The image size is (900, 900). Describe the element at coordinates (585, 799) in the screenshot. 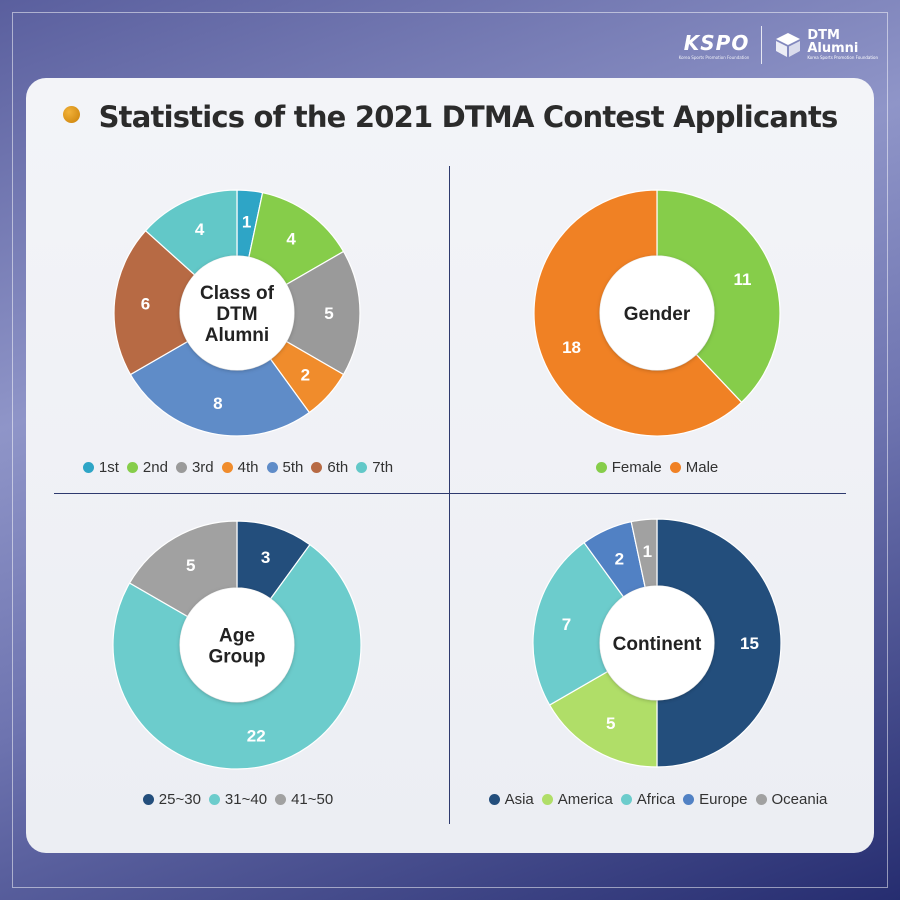

I see `legend-label: America` at that location.